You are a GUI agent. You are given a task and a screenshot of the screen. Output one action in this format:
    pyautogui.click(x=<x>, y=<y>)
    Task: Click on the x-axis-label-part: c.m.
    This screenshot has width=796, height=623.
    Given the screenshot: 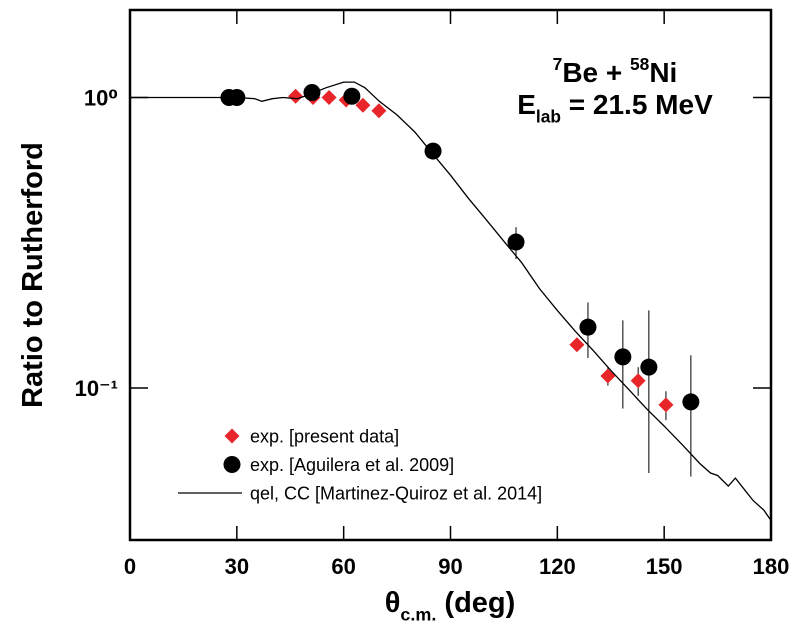 What is the action you would take?
    pyautogui.click(x=418, y=614)
    